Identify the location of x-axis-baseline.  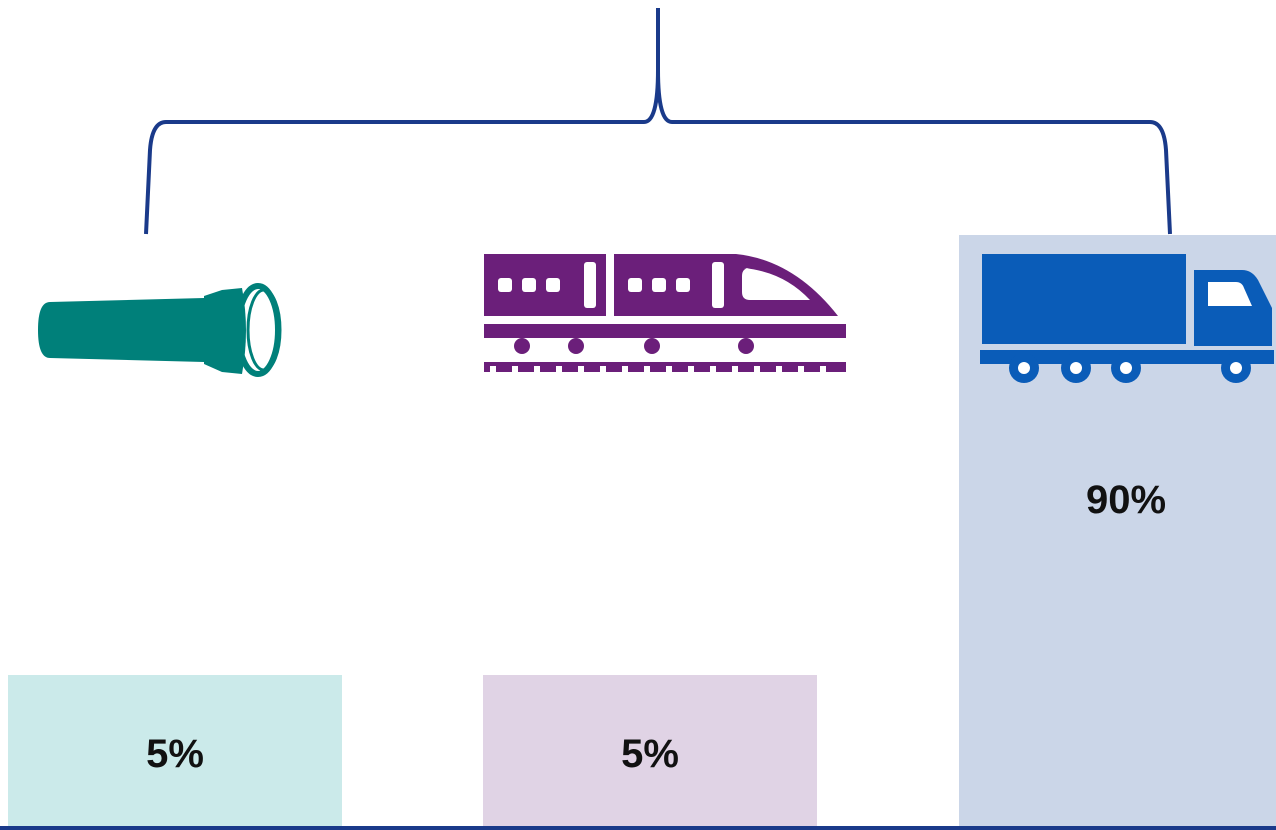
(638, 828).